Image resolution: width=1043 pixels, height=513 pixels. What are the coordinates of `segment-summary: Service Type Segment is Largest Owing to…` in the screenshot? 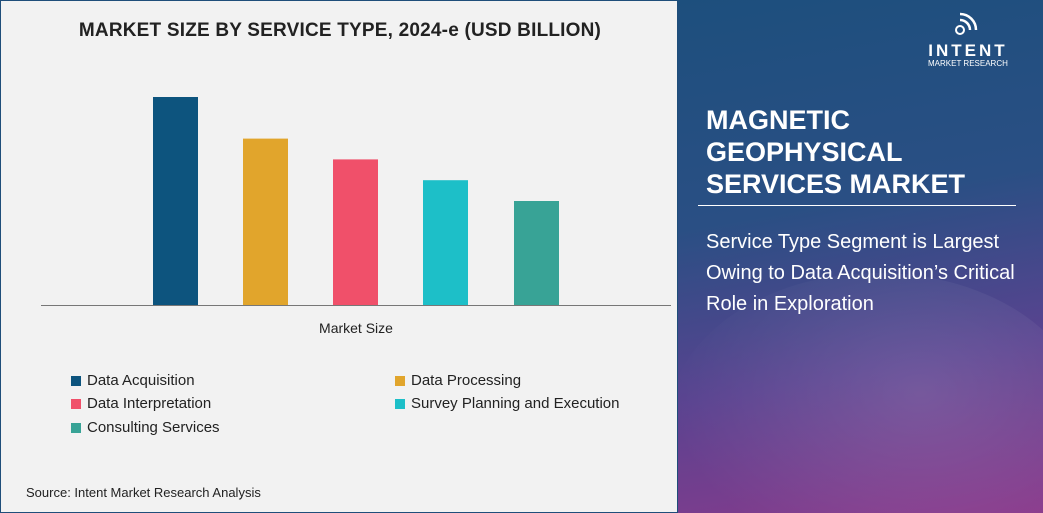 It's located at (860, 273).